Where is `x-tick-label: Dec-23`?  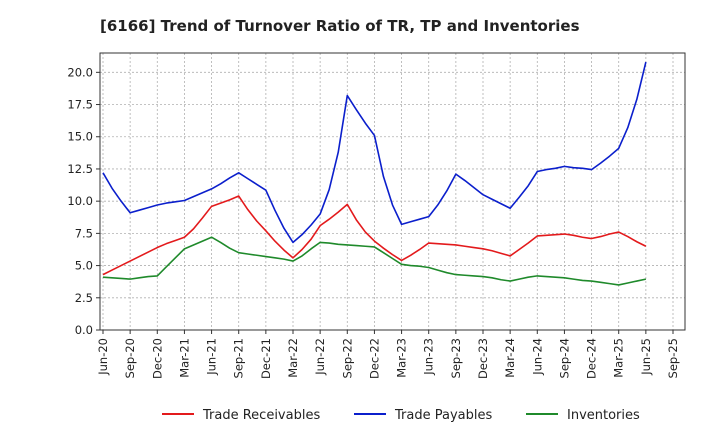
x-tick-label: Dec-23 is located at coordinates (483, 358).